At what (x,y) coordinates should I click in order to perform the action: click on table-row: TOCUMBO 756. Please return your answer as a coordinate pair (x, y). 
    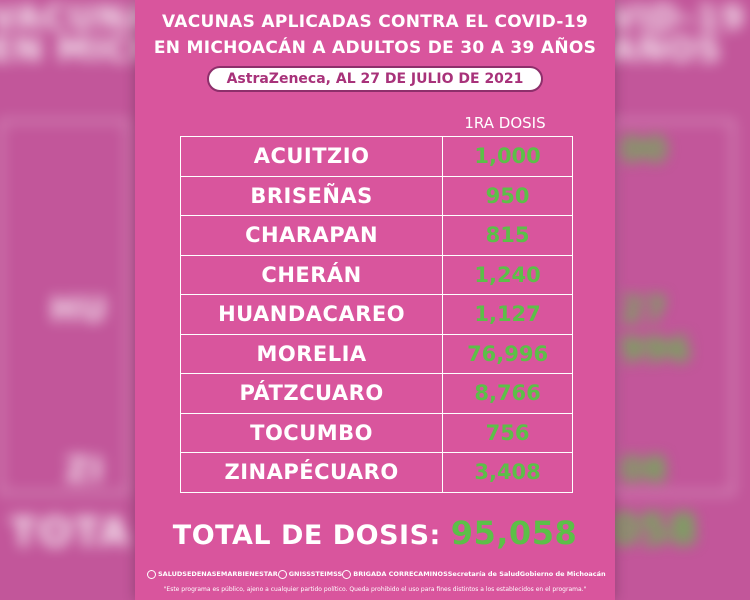
    Looking at the image, I should click on (376, 432).